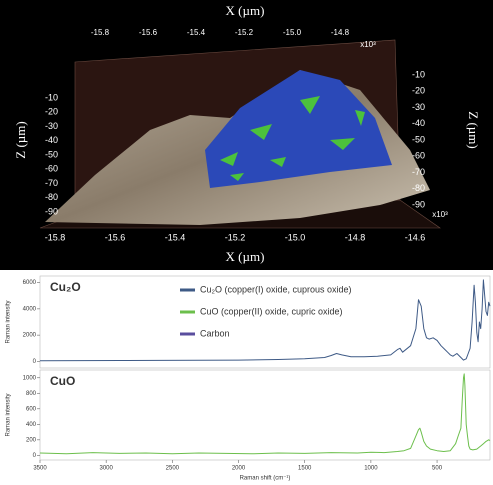 The height and width of the screenshot is (485, 493). I want to click on x-tick-label: -15.6, so click(115, 237).